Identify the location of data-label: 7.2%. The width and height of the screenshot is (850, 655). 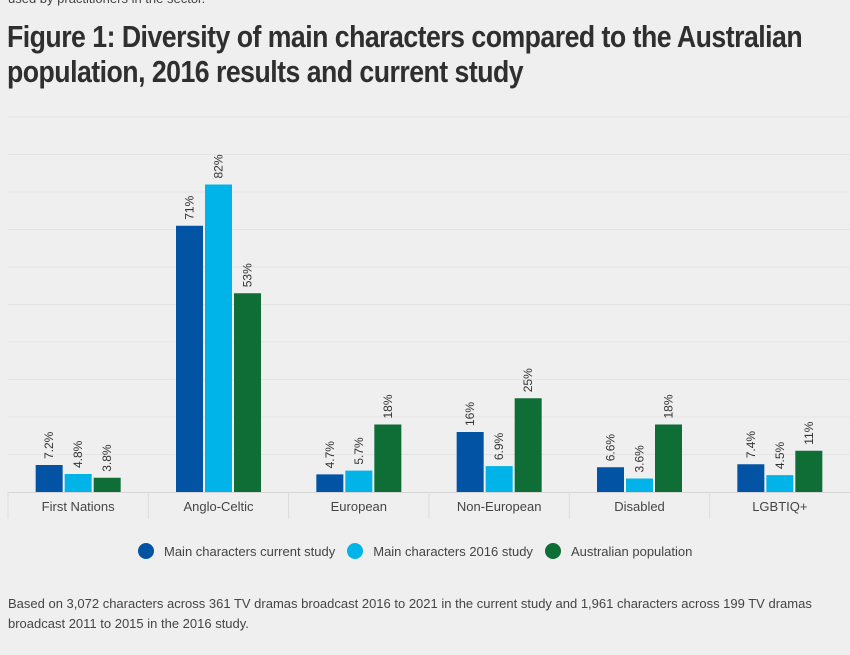
(49, 445).